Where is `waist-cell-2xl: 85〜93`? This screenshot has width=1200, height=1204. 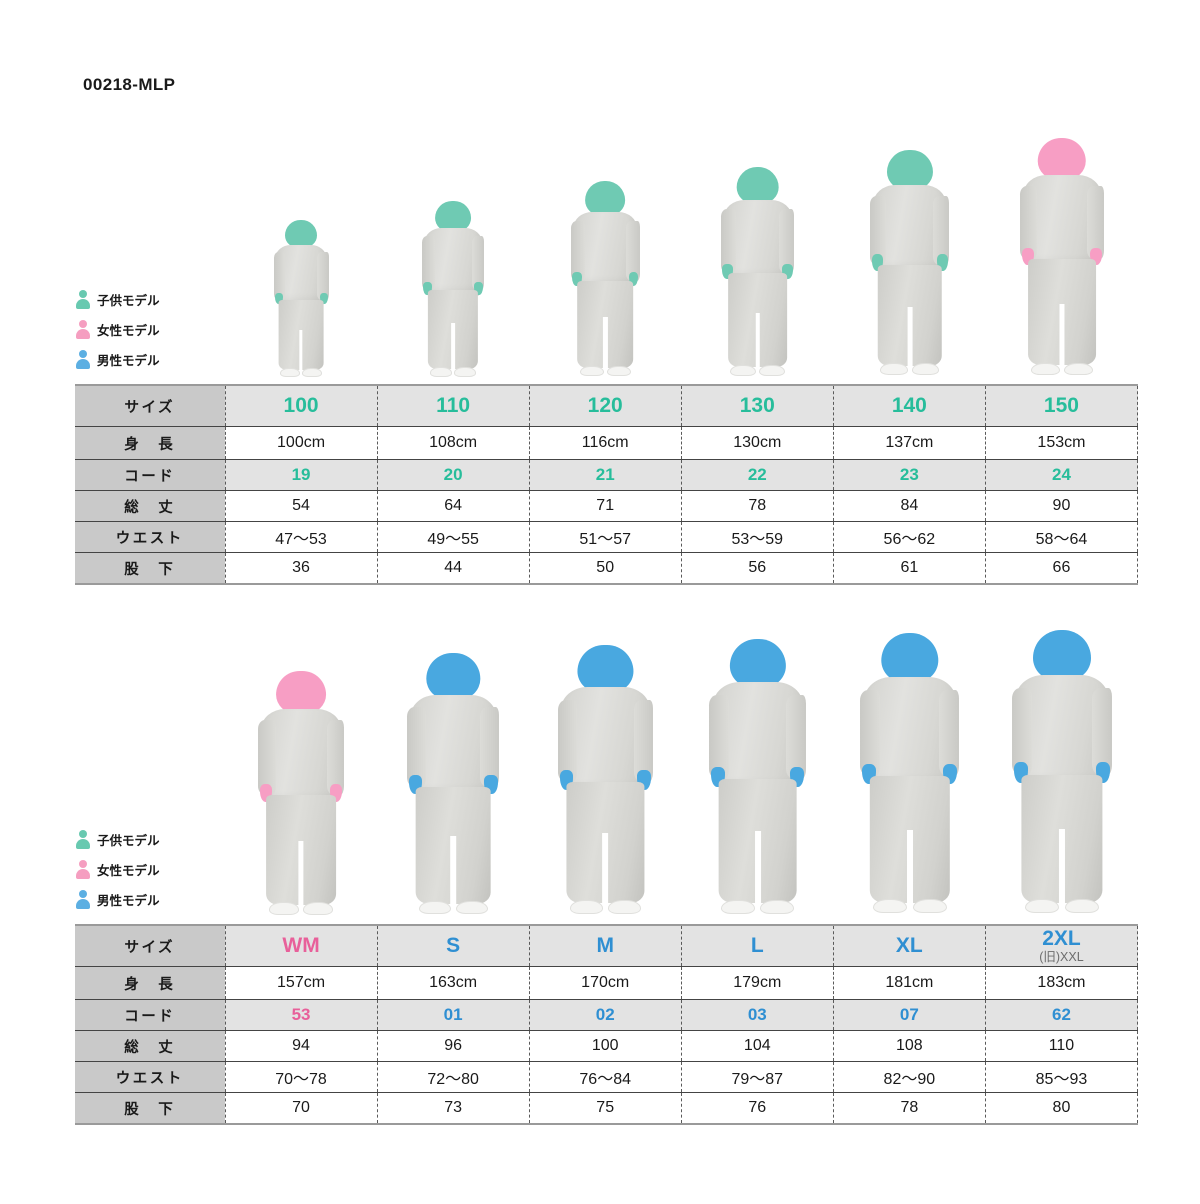
waist-cell-2xl: 85〜93 is located at coordinates (1061, 1077).